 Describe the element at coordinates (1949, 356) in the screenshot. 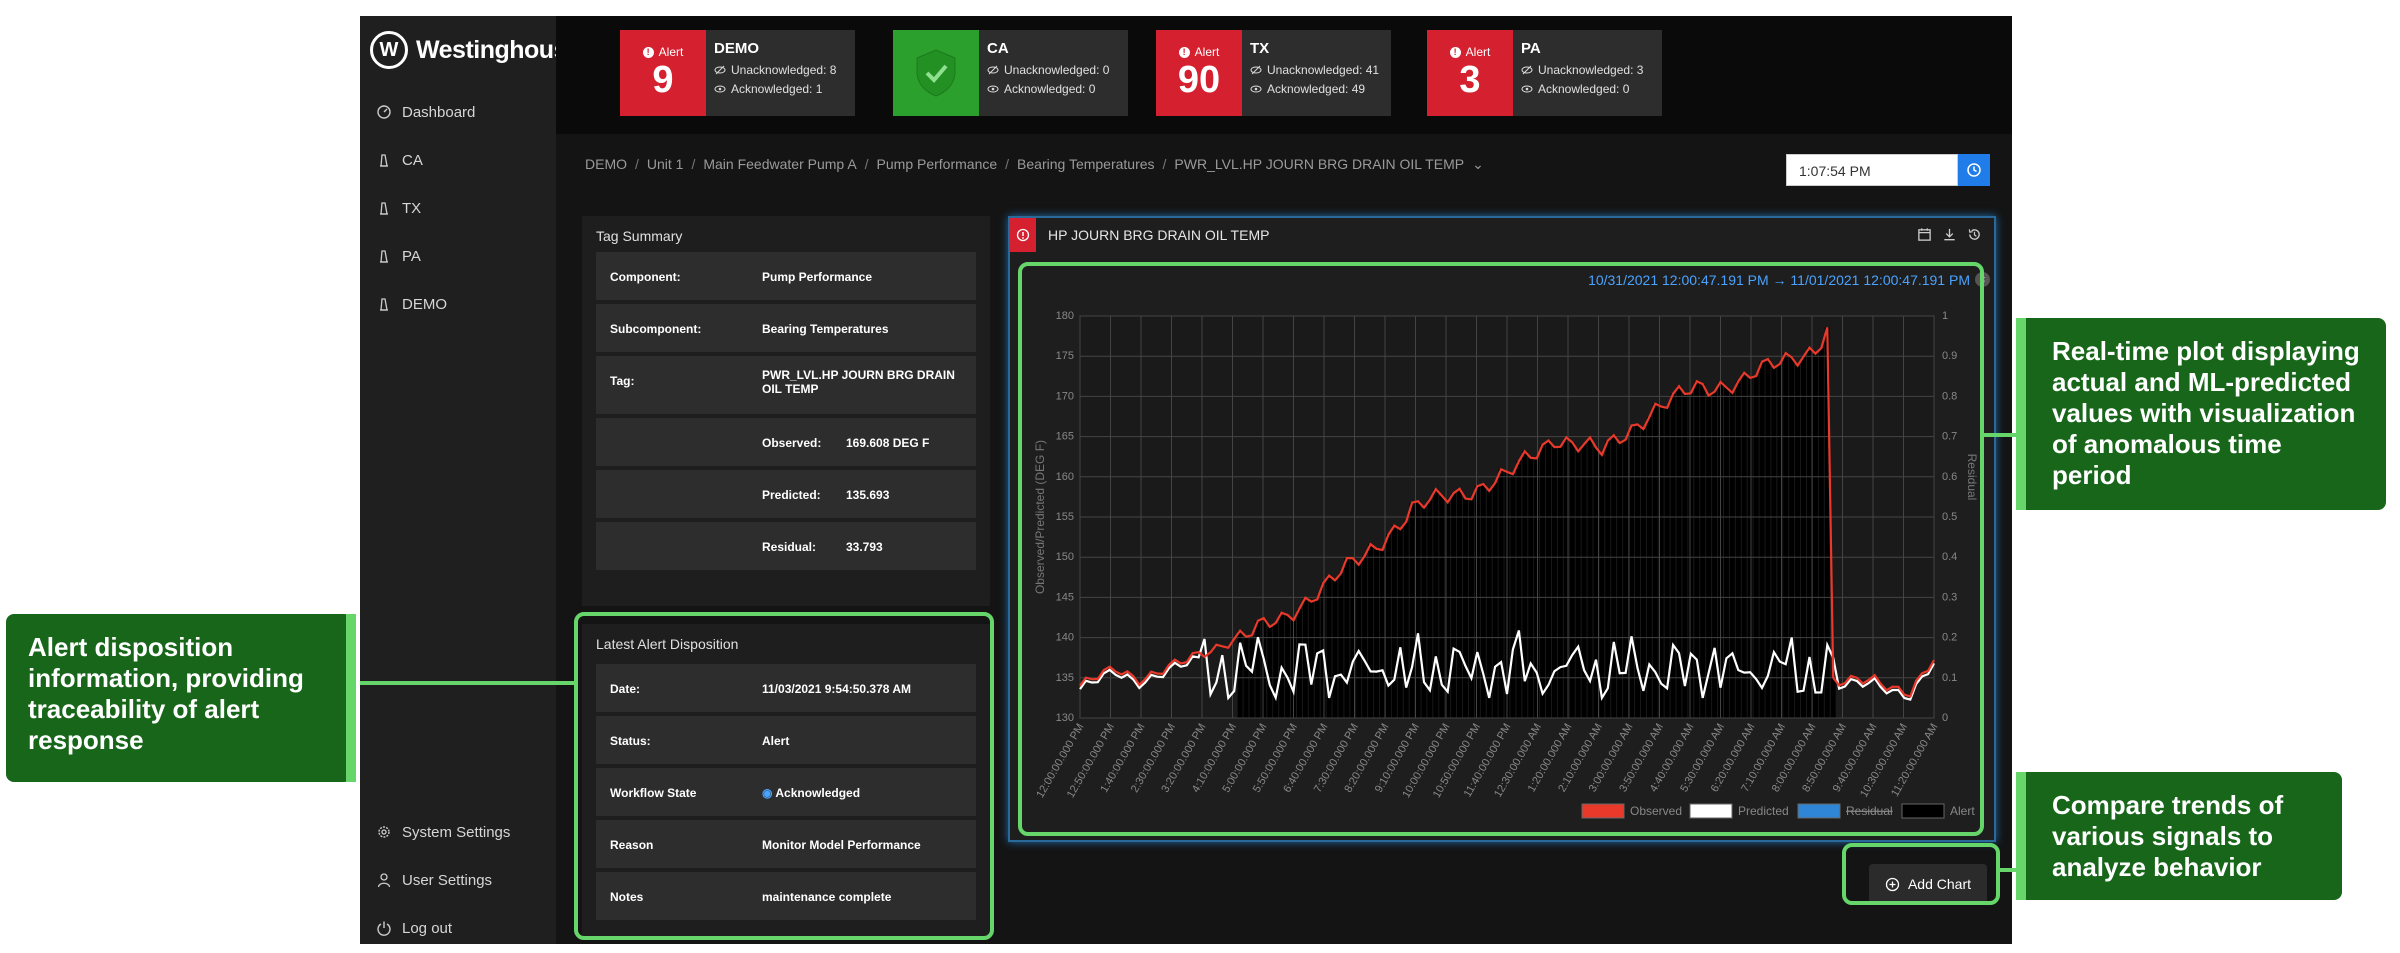

I see `y2-tick-label: 0.9` at that location.